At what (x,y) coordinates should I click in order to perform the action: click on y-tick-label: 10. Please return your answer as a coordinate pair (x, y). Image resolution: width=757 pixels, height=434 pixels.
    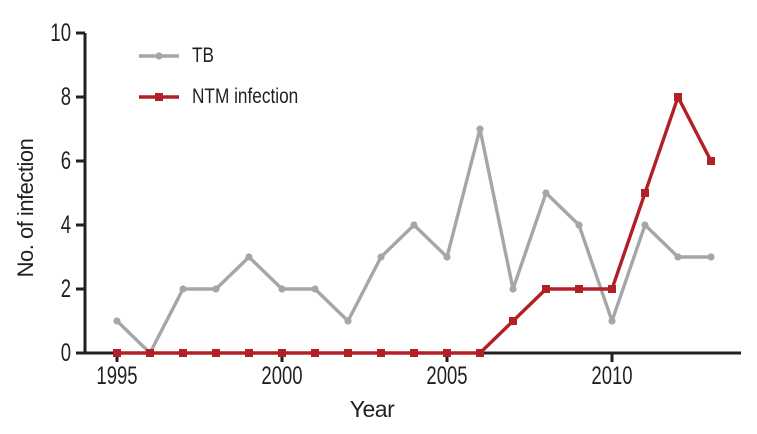
    Looking at the image, I should click on (60, 32).